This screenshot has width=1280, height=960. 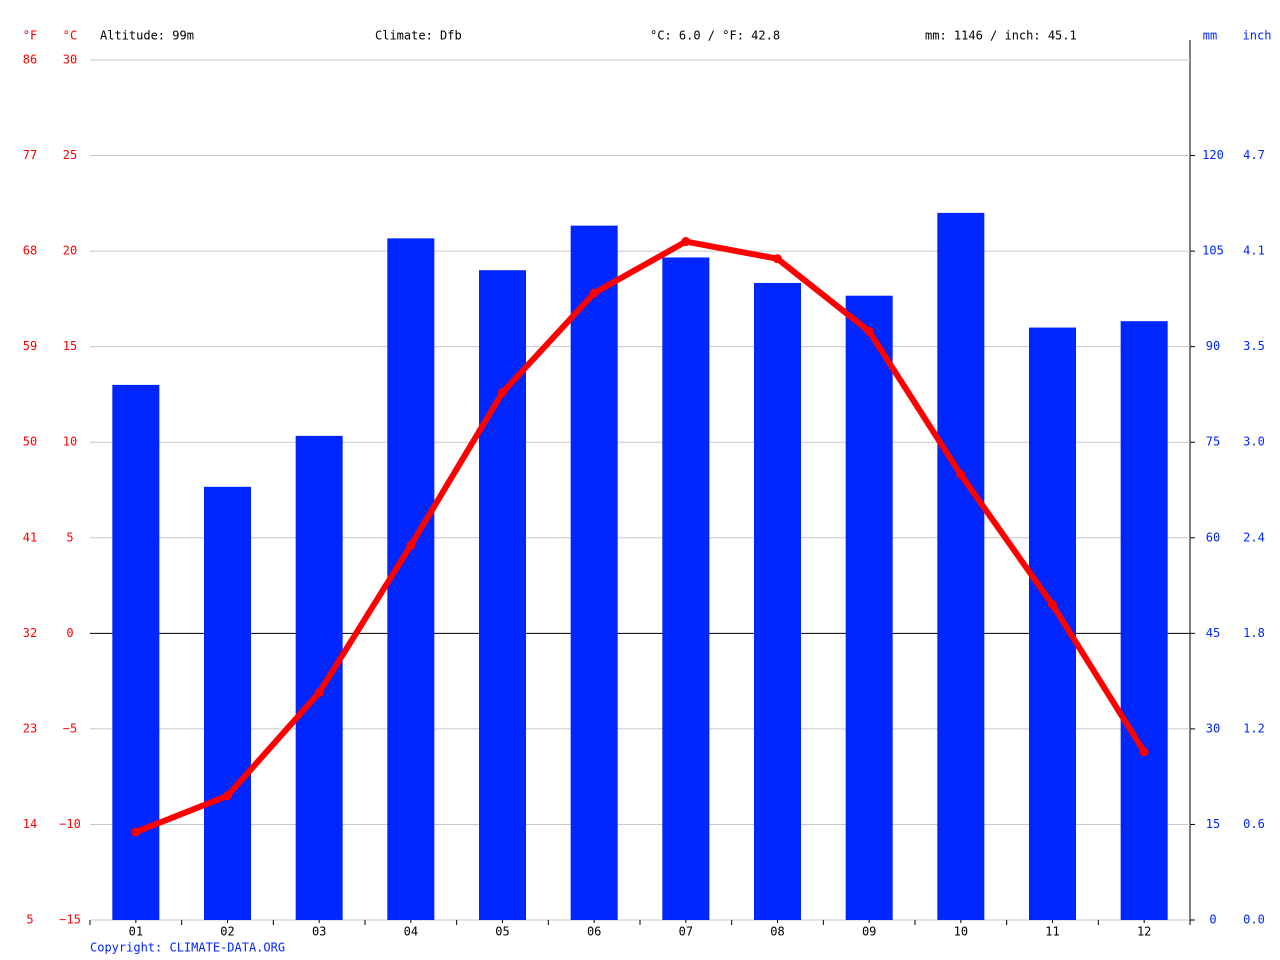 I want to click on tick-label: 50, so click(x=30, y=442).